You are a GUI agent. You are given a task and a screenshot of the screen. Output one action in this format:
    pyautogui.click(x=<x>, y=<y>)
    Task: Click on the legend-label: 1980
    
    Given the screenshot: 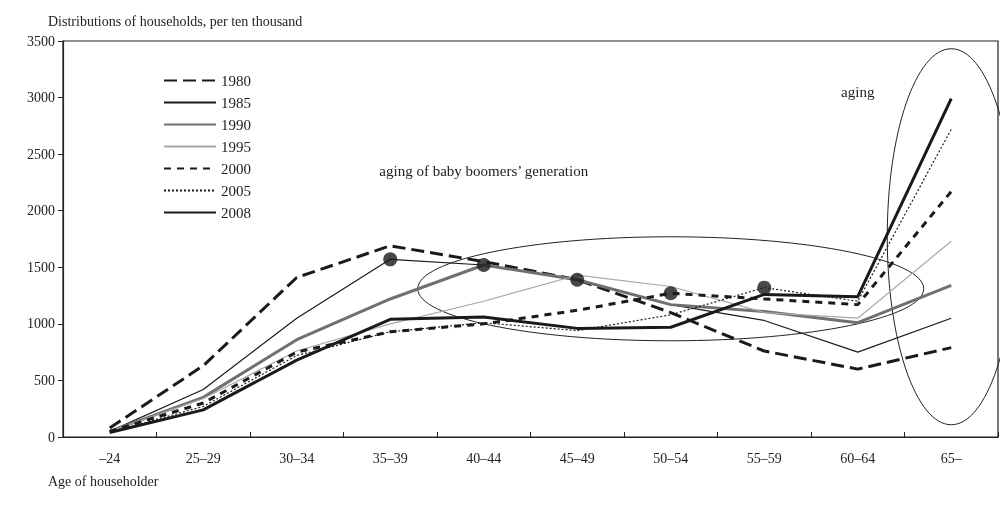 What is the action you would take?
    pyautogui.click(x=236, y=80)
    